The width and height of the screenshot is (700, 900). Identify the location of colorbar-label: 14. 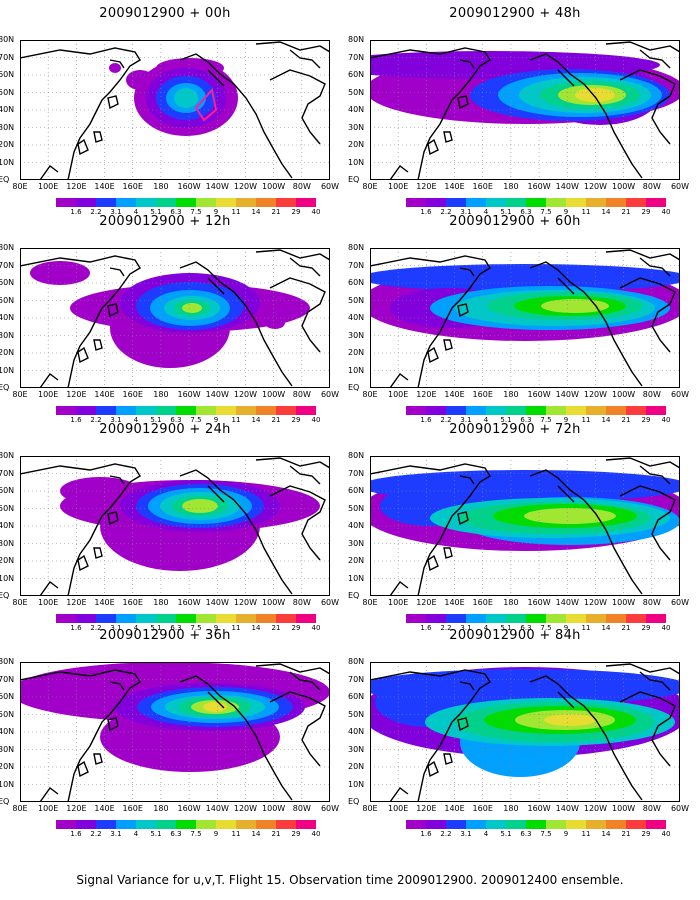
(256, 212).